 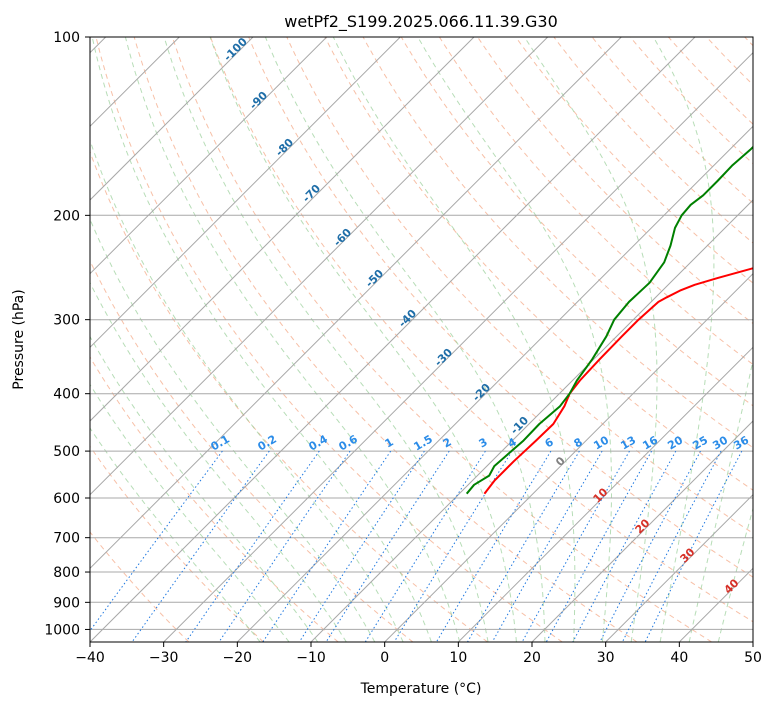 I want to click on isotherm-label: -50, so click(x=374, y=278).